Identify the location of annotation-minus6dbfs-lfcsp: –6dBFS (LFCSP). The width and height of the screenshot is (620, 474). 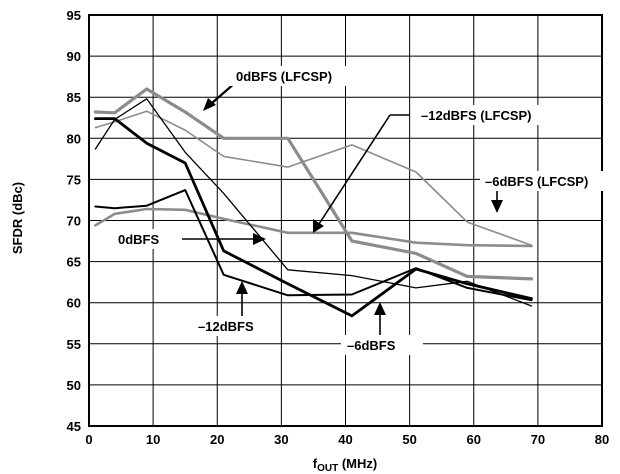
(545, 192).